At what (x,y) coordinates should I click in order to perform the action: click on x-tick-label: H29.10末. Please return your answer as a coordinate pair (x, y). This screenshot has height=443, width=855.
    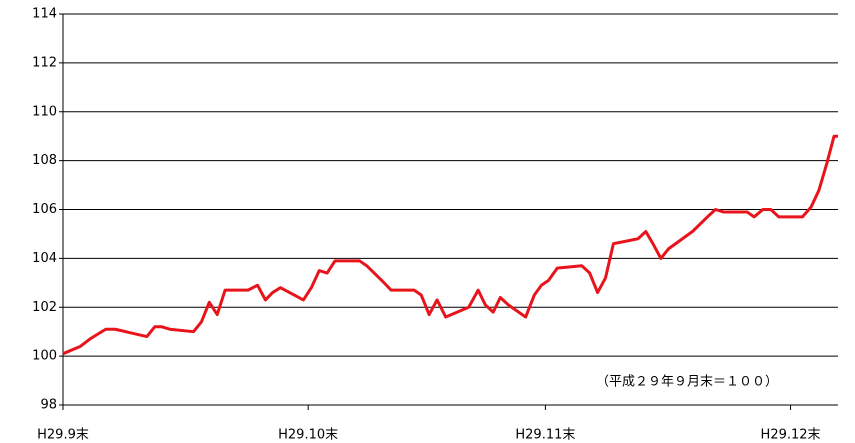
    Looking at the image, I should click on (308, 435).